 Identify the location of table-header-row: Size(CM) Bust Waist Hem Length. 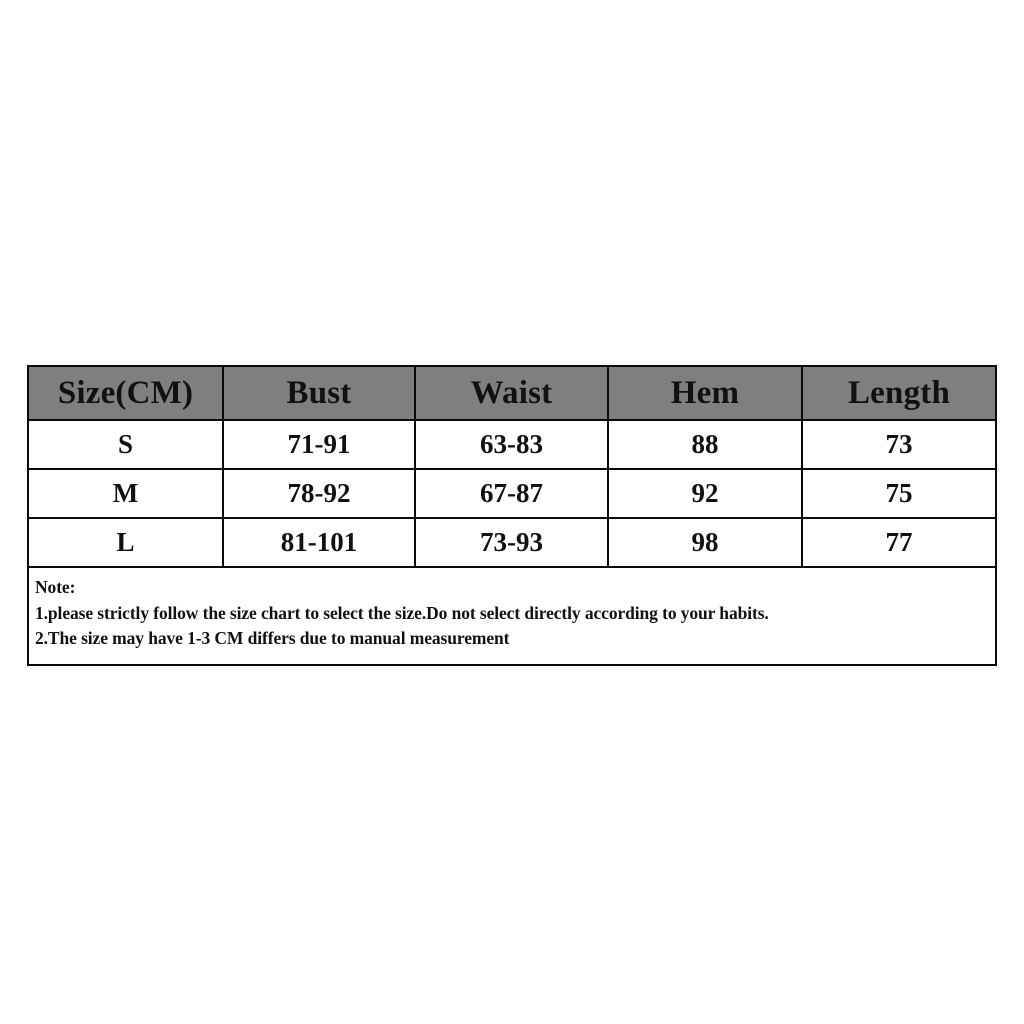
(512, 393).